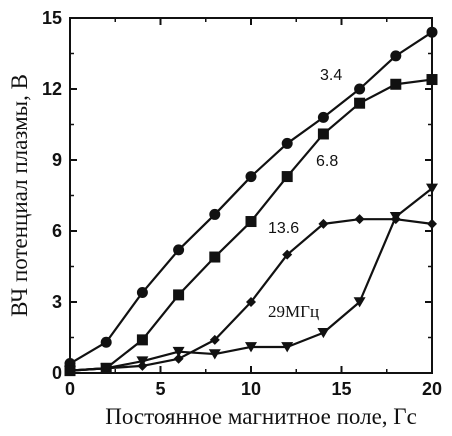  What do you see at coordinates (293, 311) in the screenshot?
I see `series-label-triangle-down: 29МГц` at bounding box center [293, 311].